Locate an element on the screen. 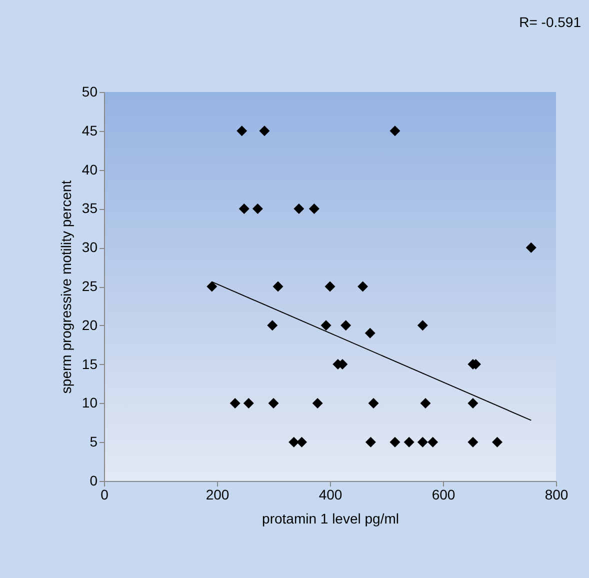 The width and height of the screenshot is (589, 578). y-tick-label: 30 is located at coordinates (90, 247).